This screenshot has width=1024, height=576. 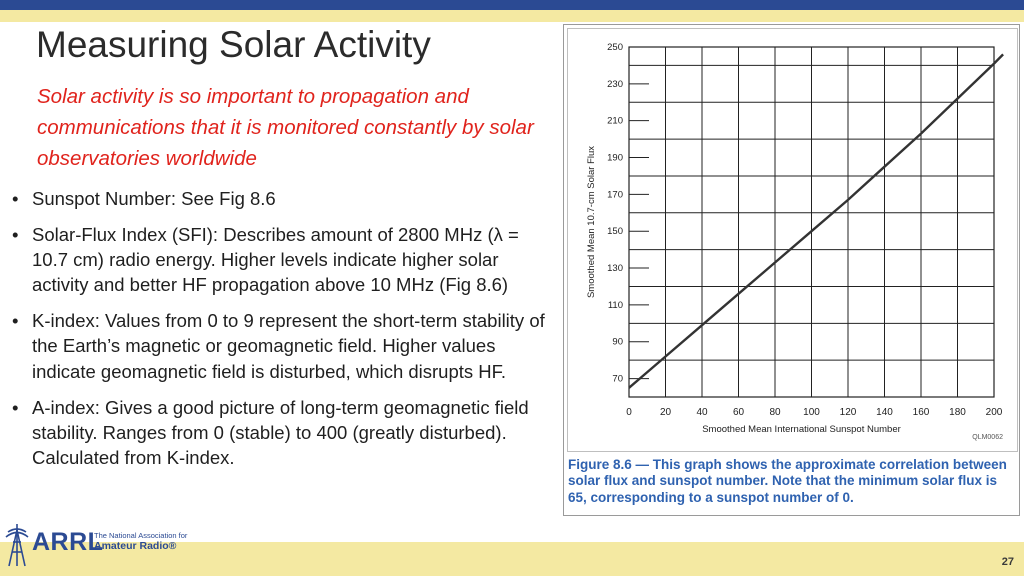 What do you see at coordinates (629, 412) in the screenshot?
I see `x-tick-label: 0` at bounding box center [629, 412].